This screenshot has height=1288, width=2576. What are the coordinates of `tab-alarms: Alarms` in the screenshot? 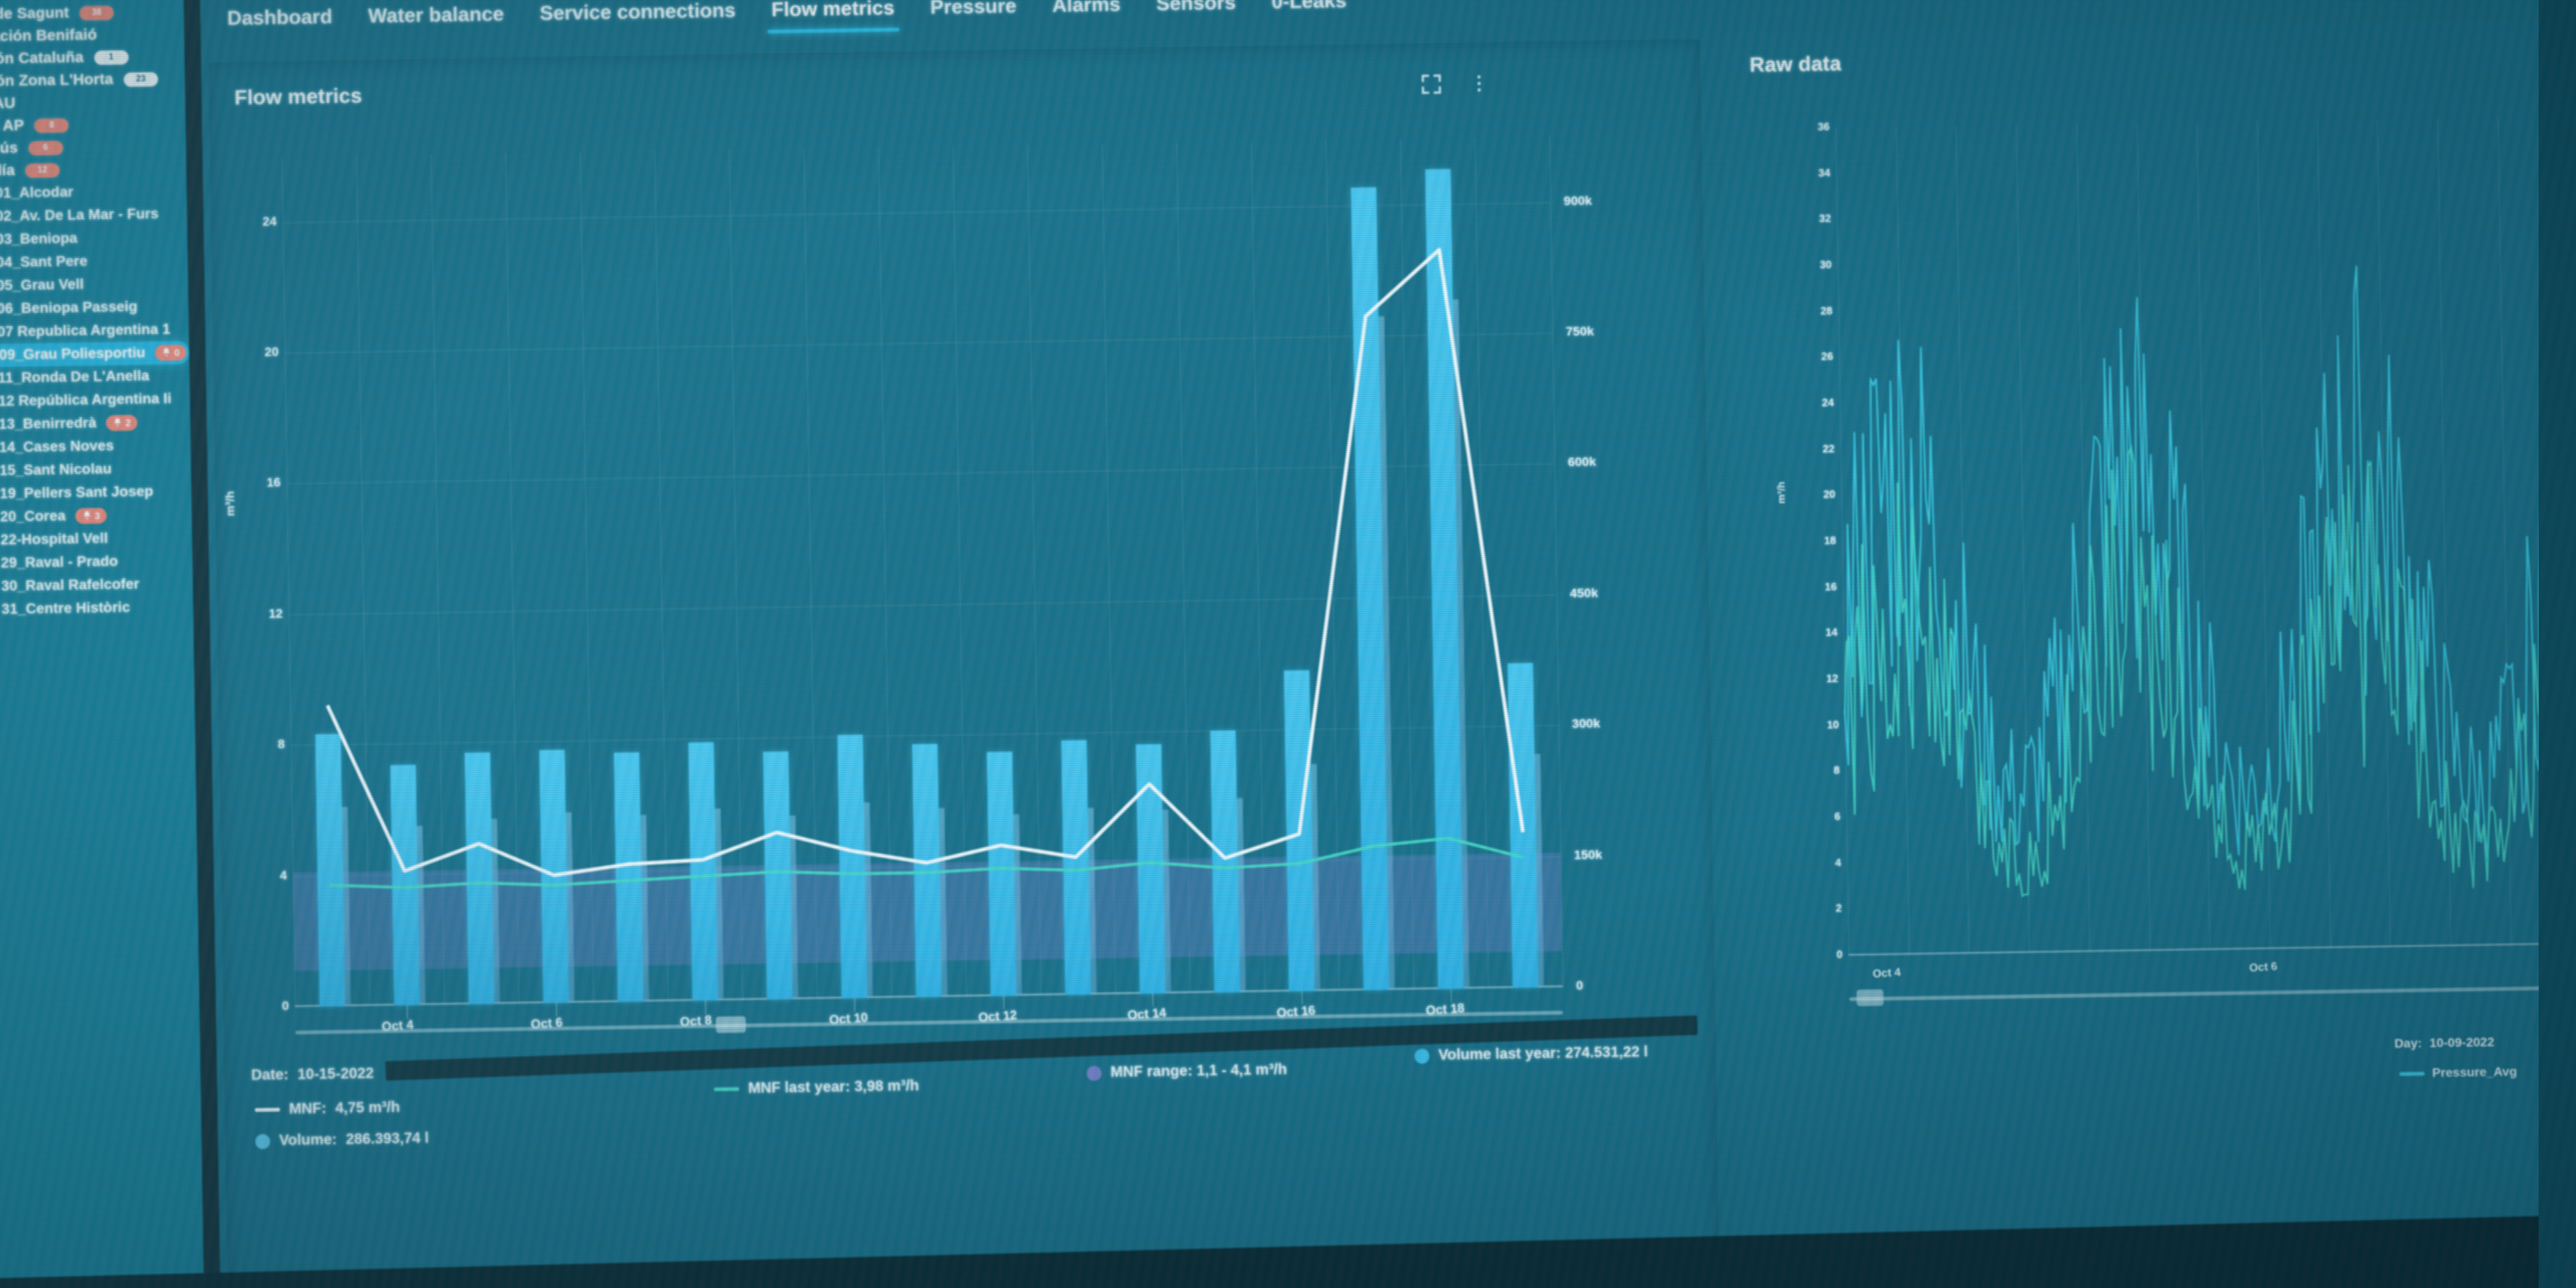 It's located at (1087, 8).